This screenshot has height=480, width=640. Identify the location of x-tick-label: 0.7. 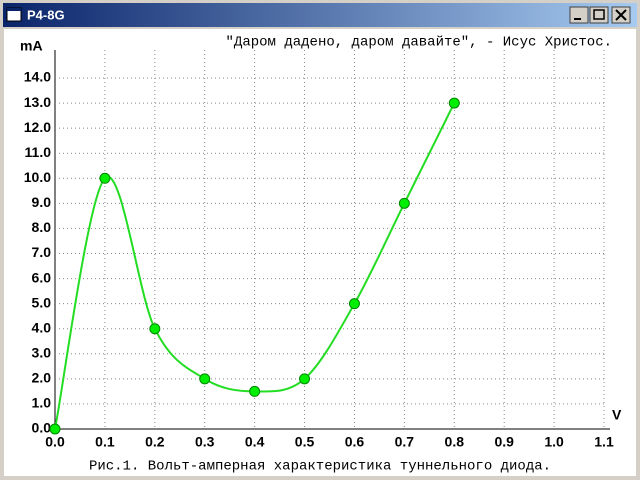
(405, 442).